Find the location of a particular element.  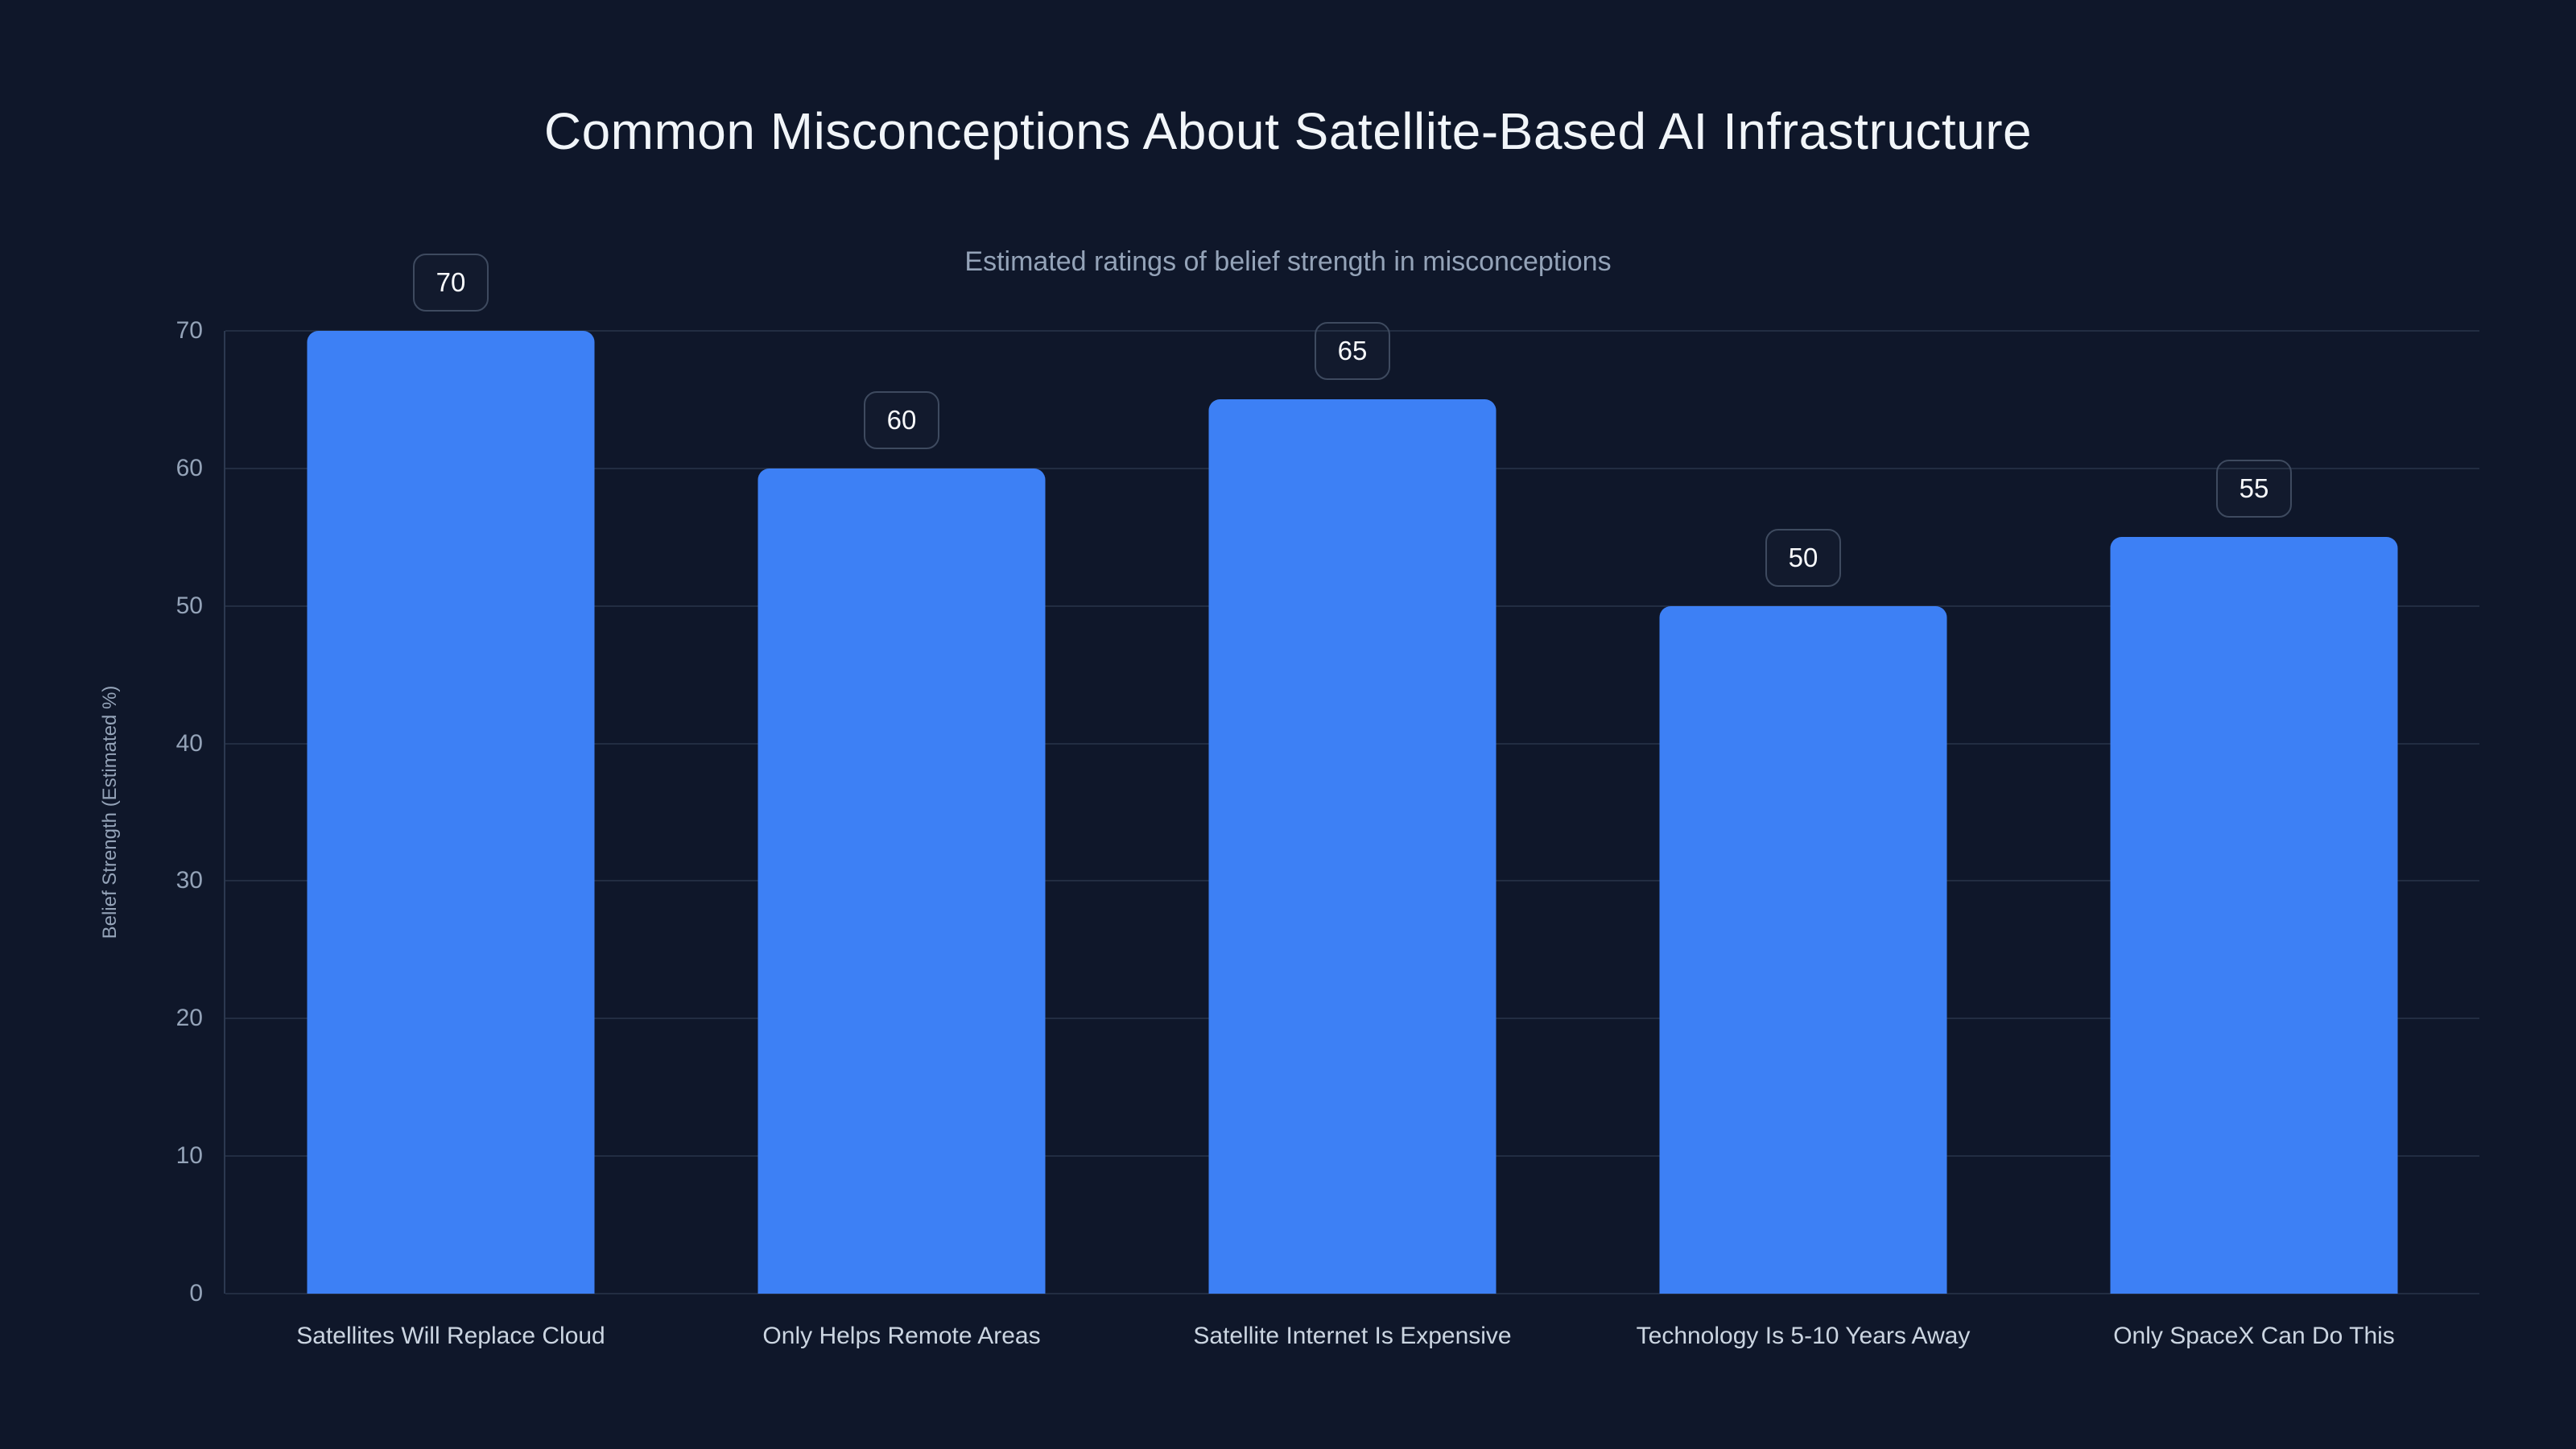

x-axis-label: Only SpaceX Can Do This is located at coordinates (2254, 1336).